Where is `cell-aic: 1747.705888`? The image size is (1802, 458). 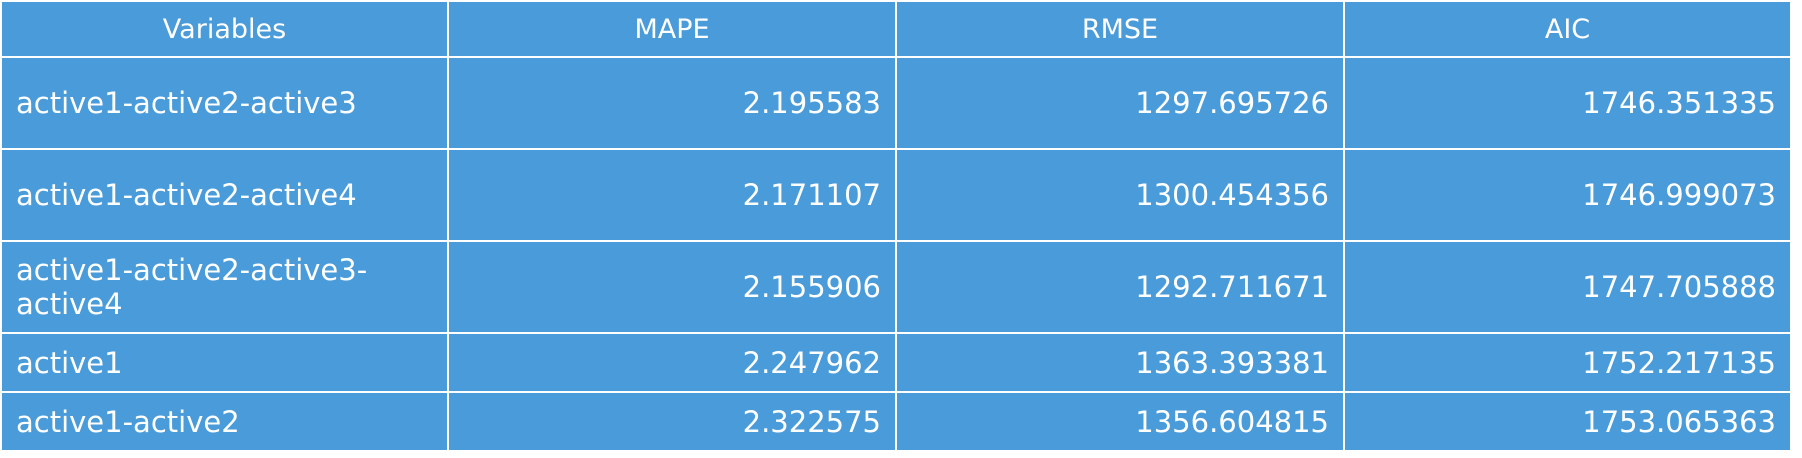 cell-aic: 1747.705888 is located at coordinates (1567, 287).